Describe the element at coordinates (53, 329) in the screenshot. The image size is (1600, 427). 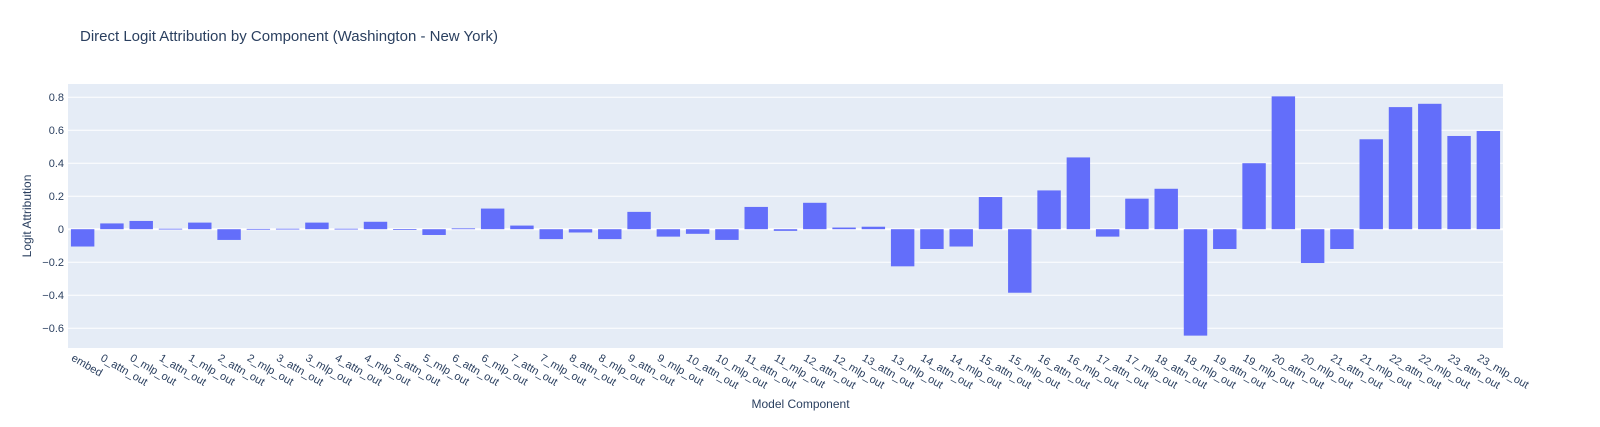
I see `y-tick-label: −0.6` at that location.